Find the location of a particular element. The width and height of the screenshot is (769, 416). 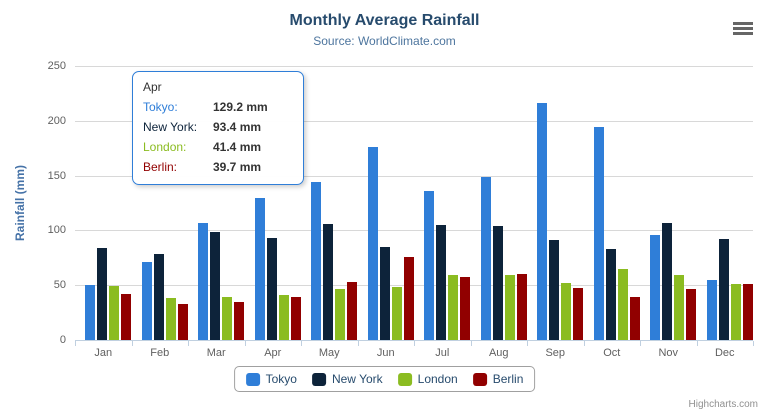

bar-london-aug is located at coordinates (509, 307).